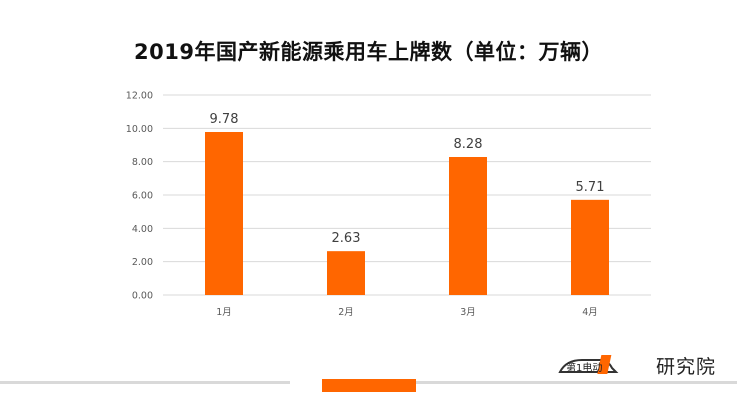  I want to click on logo-text: 研究院, so click(686, 366).